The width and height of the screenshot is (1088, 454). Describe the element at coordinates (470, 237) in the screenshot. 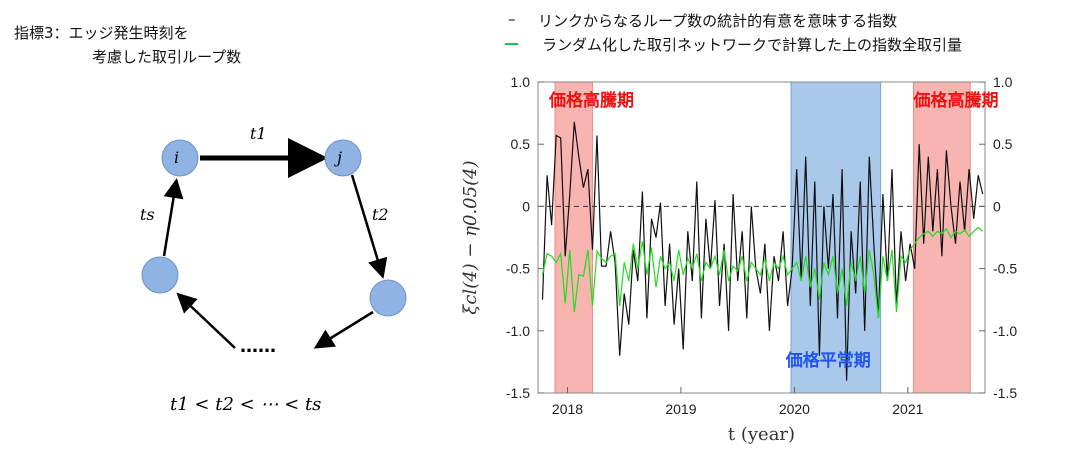

I see `y-axis-label: ξcl(4) − η0.05(4)` at that location.